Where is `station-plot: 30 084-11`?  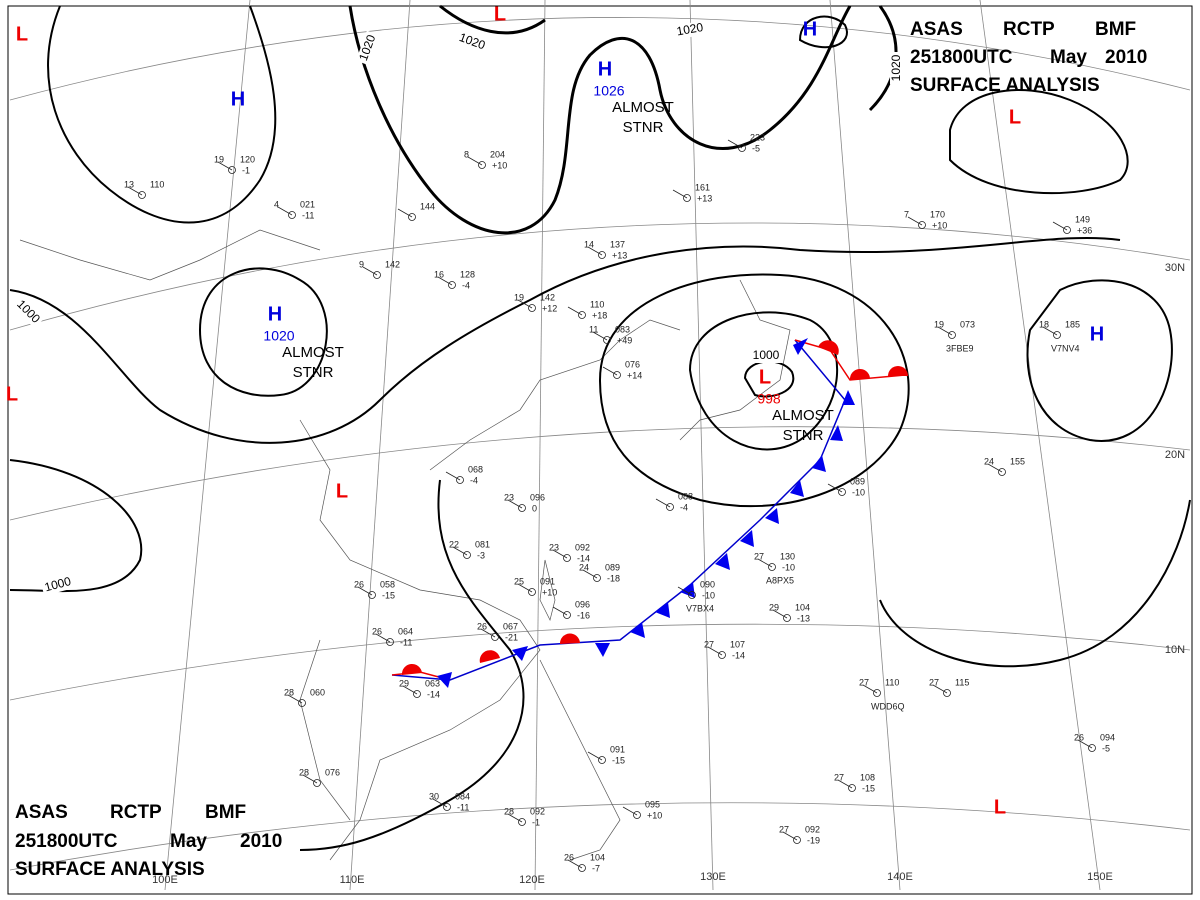 station-plot: 30 084-11 is located at coordinates (449, 801).